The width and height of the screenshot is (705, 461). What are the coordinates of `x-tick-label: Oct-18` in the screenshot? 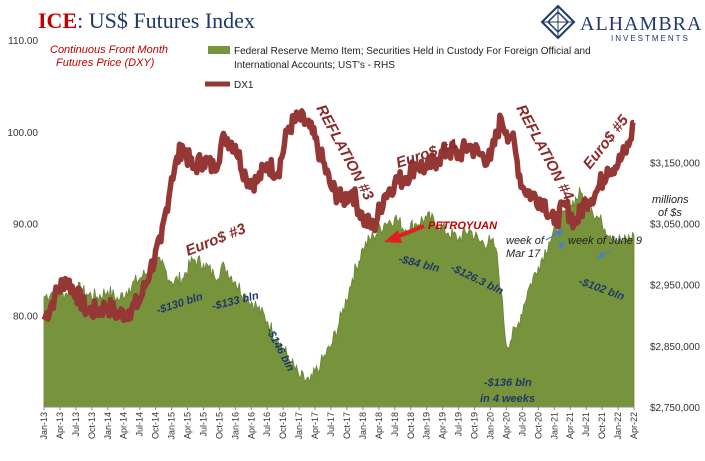 It's located at (411, 425).